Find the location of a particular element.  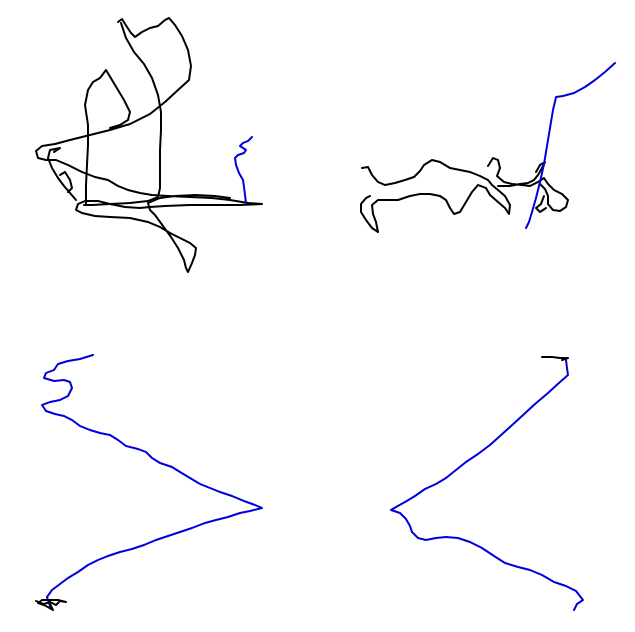

panel-top-left is located at coordinates (149, 145).